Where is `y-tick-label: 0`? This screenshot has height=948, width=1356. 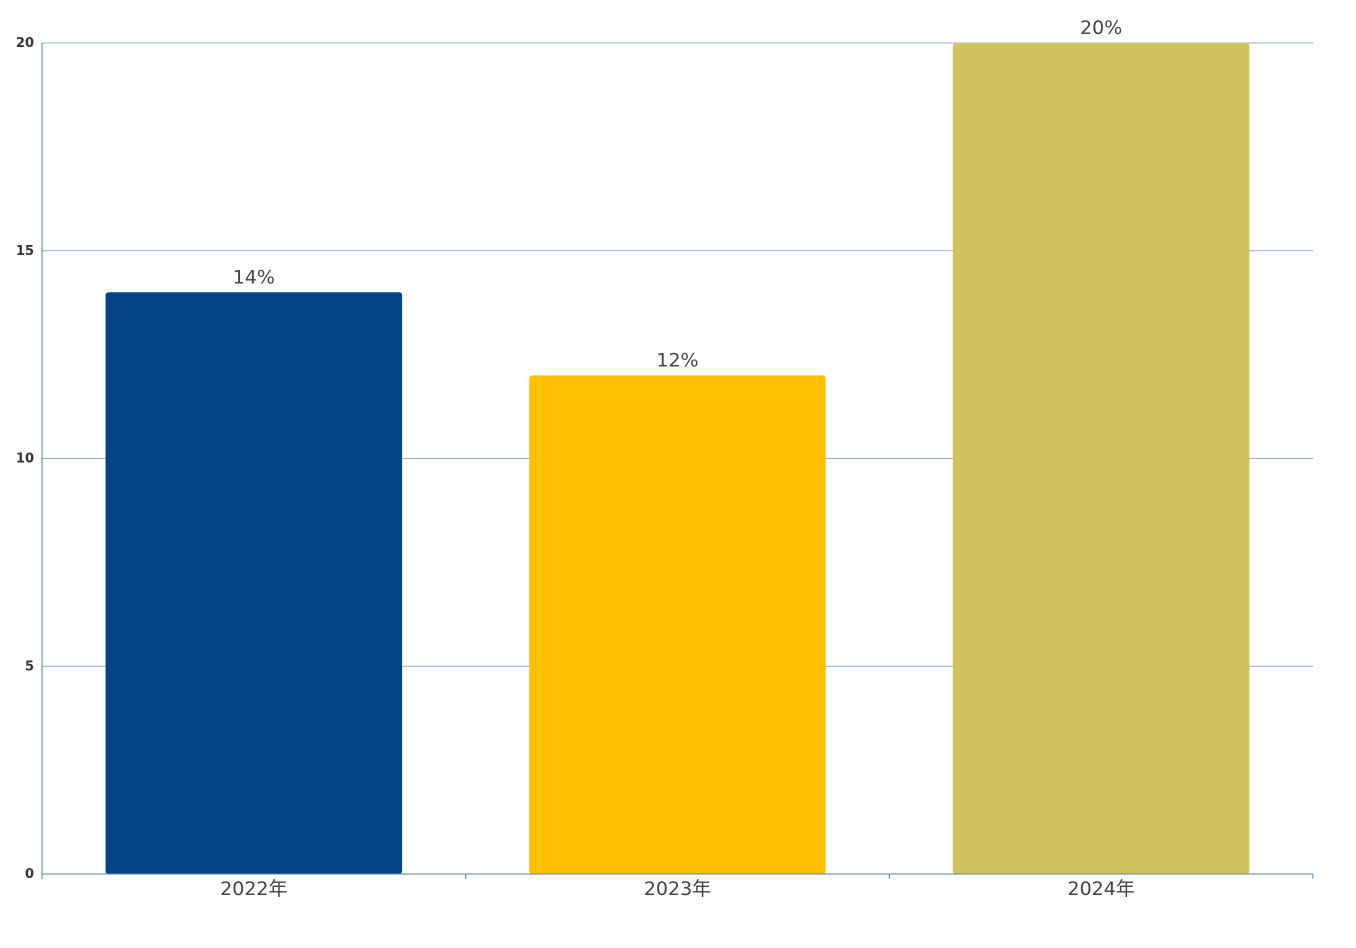 y-tick-label: 0 is located at coordinates (29, 874).